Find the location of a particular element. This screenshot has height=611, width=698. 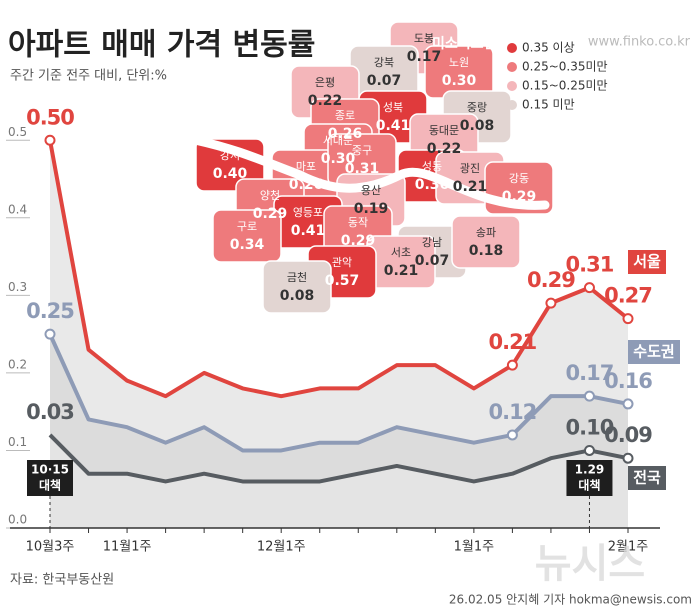

district-value: 0.17 is located at coordinates (424, 57).